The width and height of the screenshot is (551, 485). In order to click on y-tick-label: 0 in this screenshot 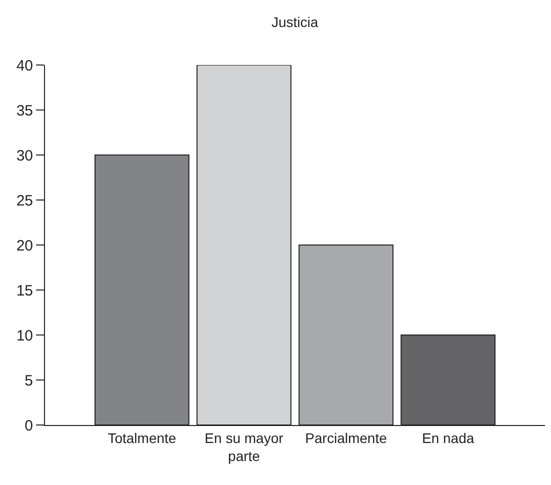, I will do `click(28, 425)`.